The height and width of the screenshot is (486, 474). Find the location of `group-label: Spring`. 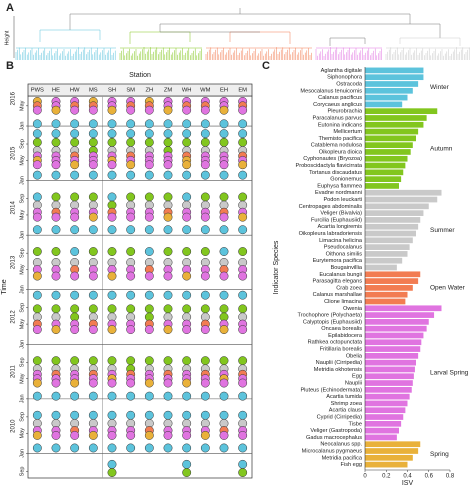

group-label: Spring is located at coordinates (439, 454).